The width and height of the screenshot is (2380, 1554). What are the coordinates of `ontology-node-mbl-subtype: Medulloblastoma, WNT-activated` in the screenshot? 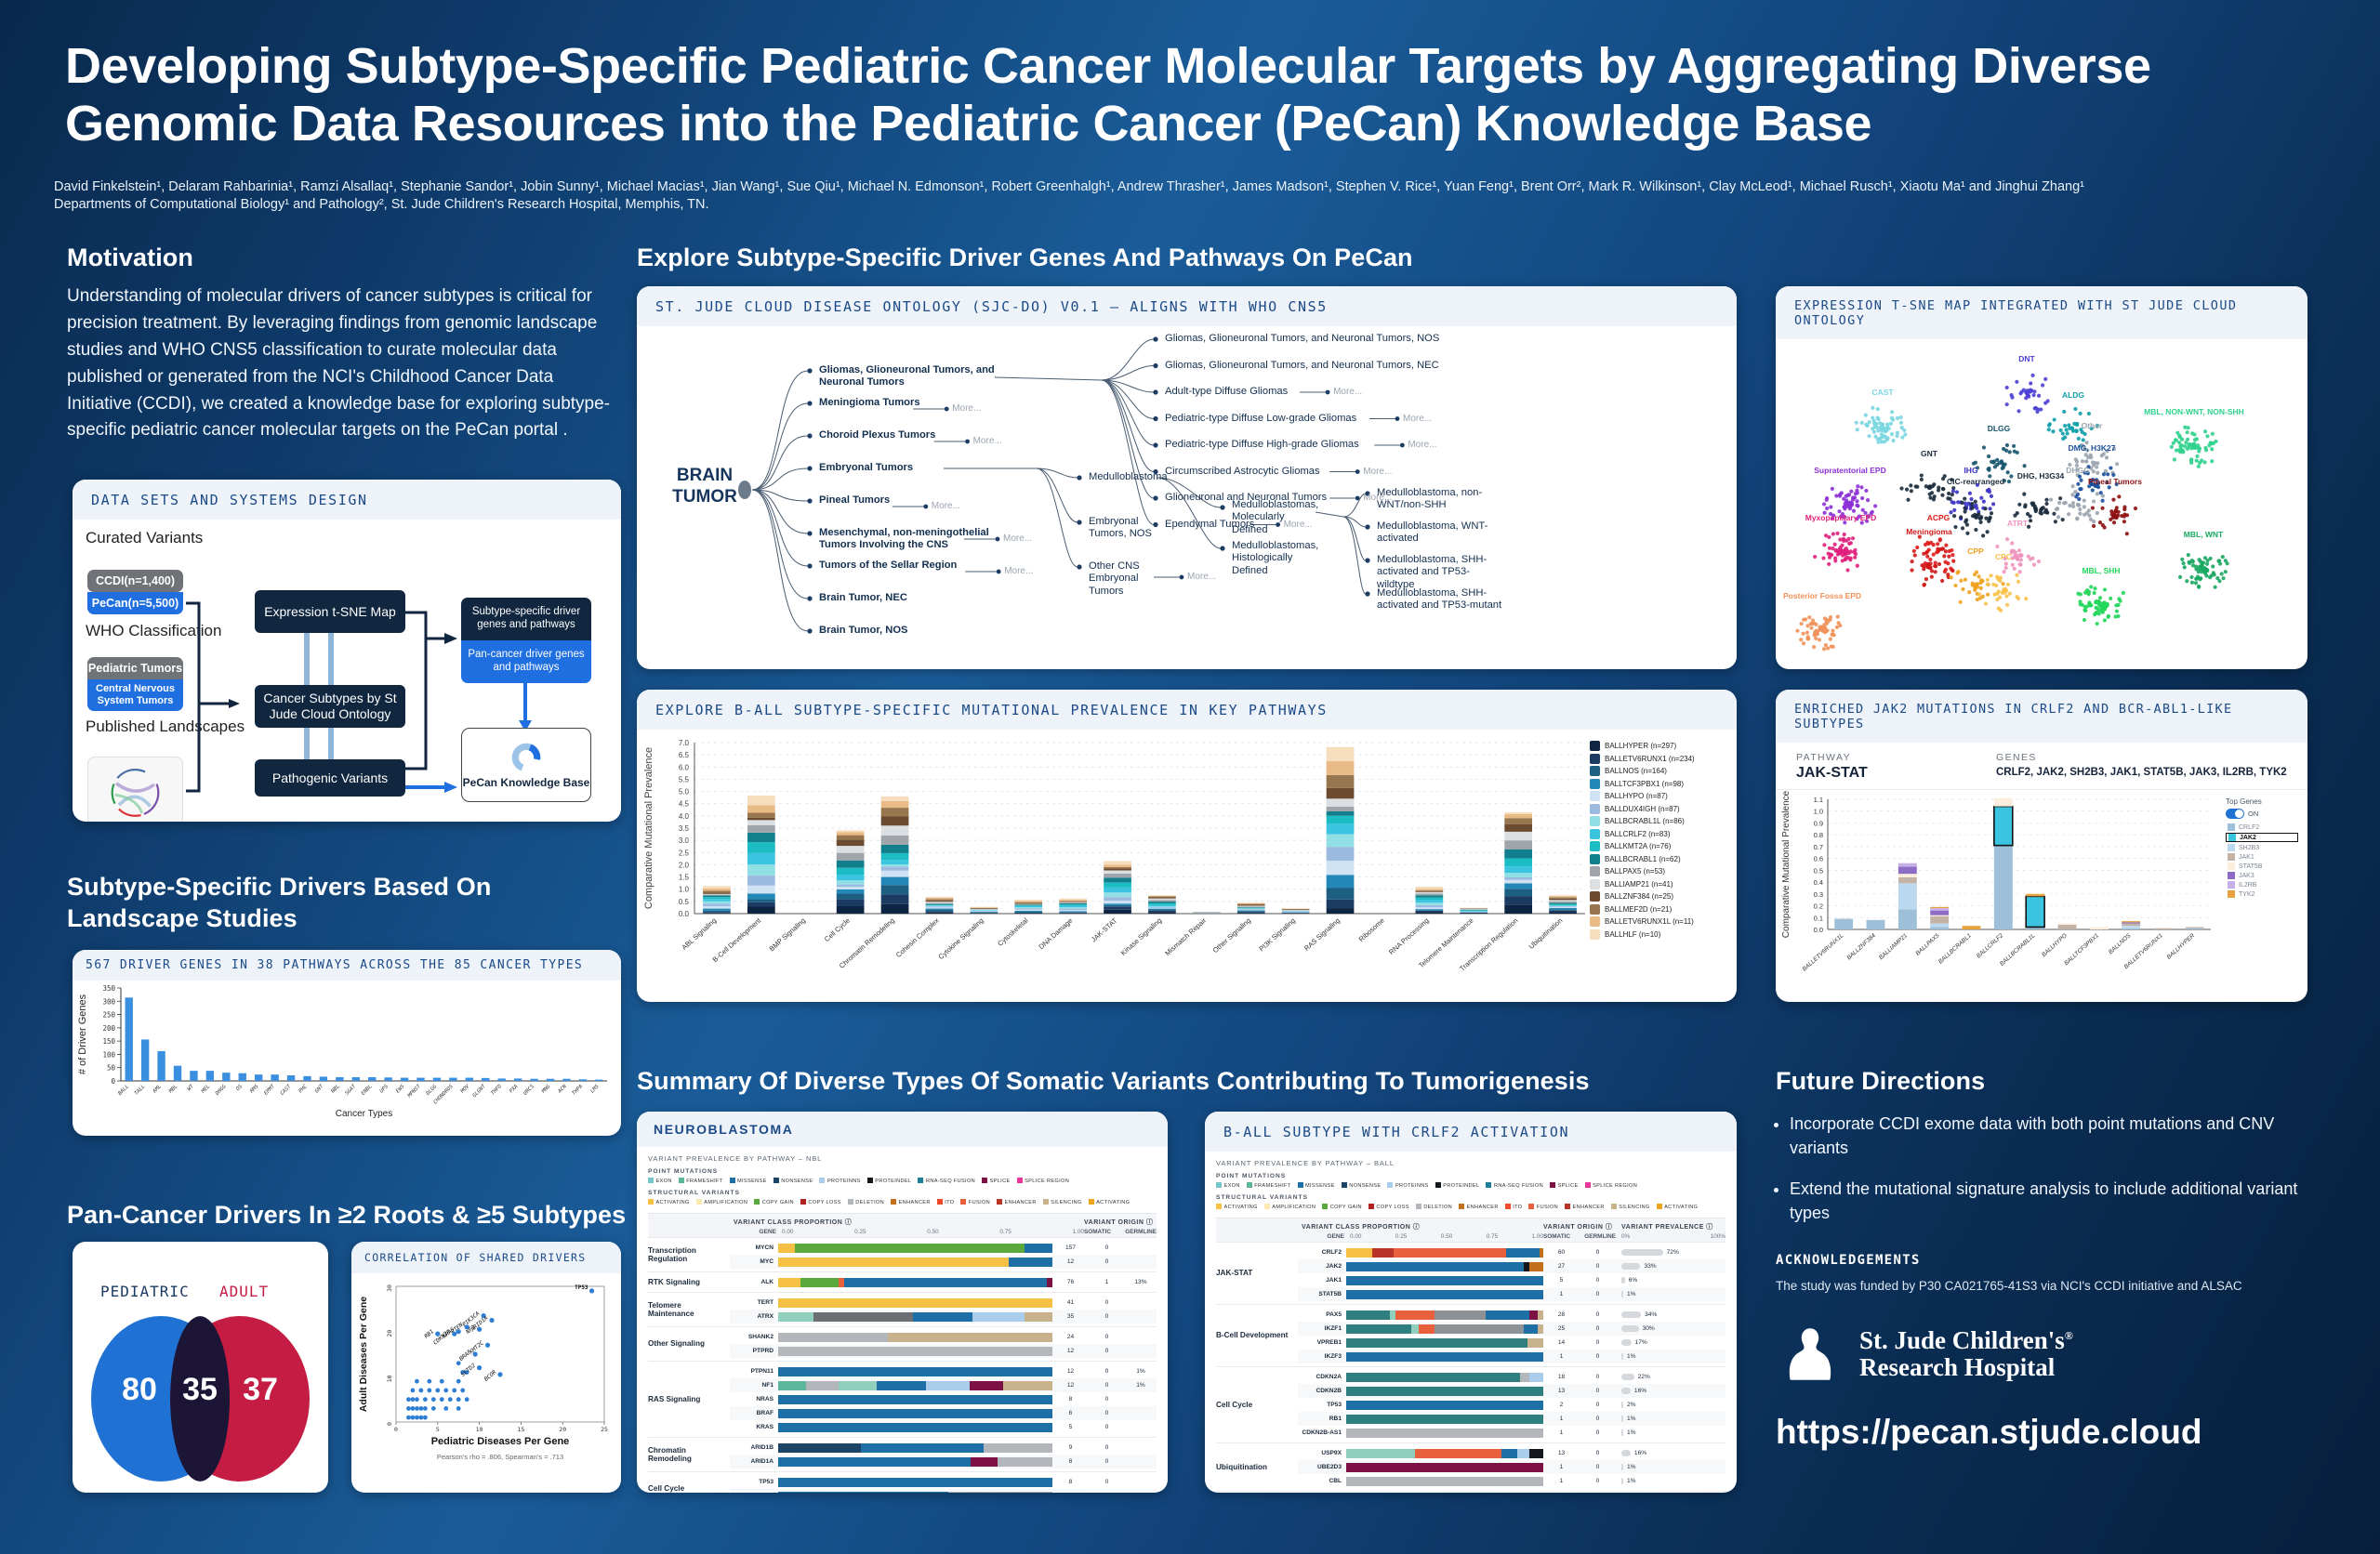 It's located at (1432, 532).